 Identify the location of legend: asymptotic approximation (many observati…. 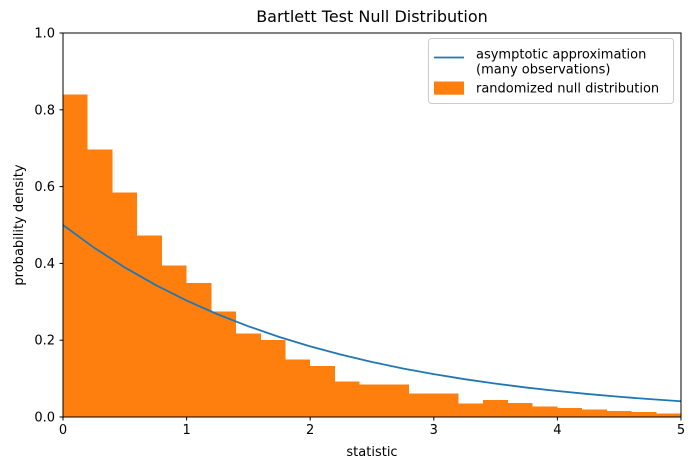
(551, 71).